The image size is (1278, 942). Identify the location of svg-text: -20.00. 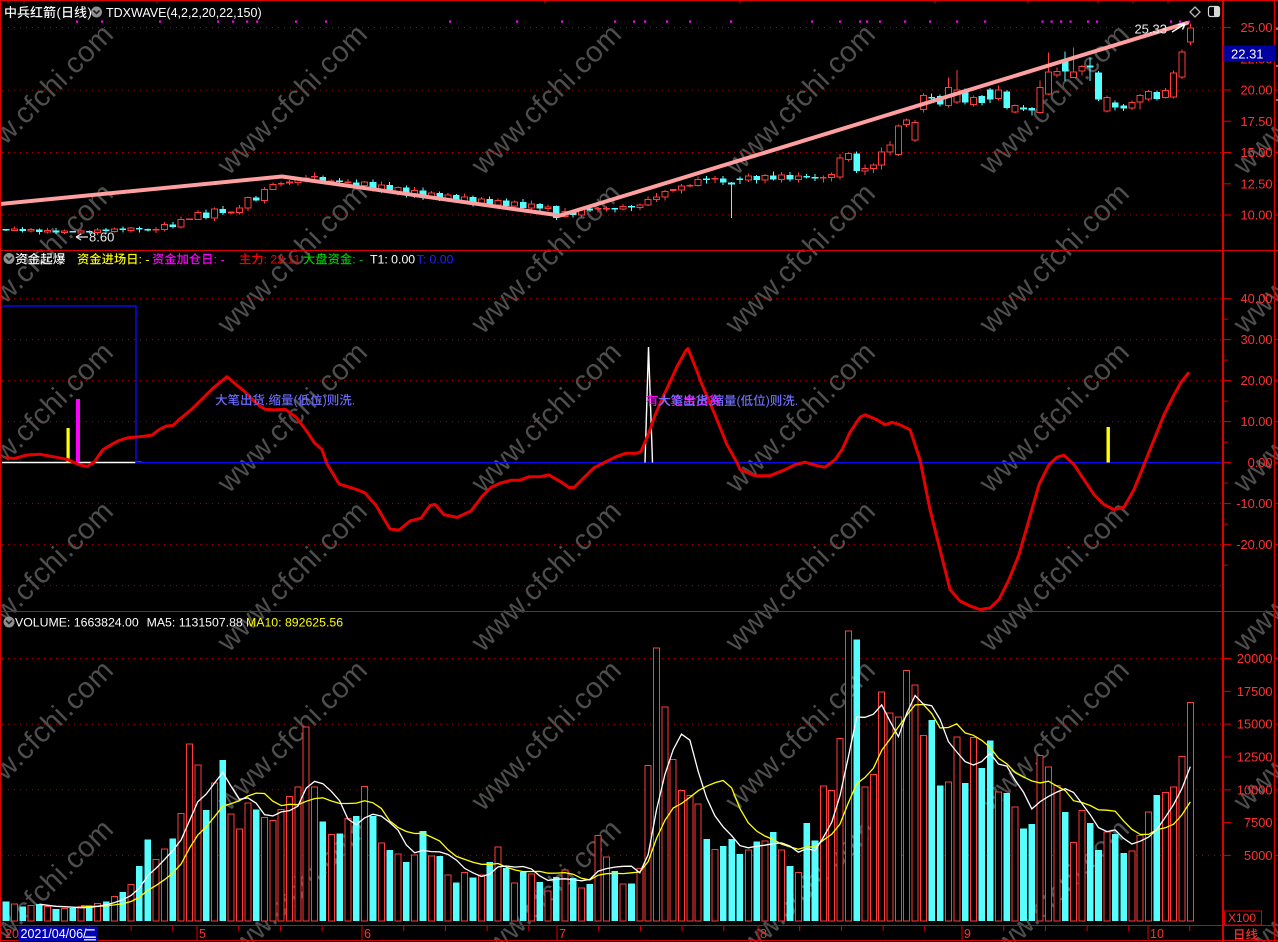
(1254, 544).